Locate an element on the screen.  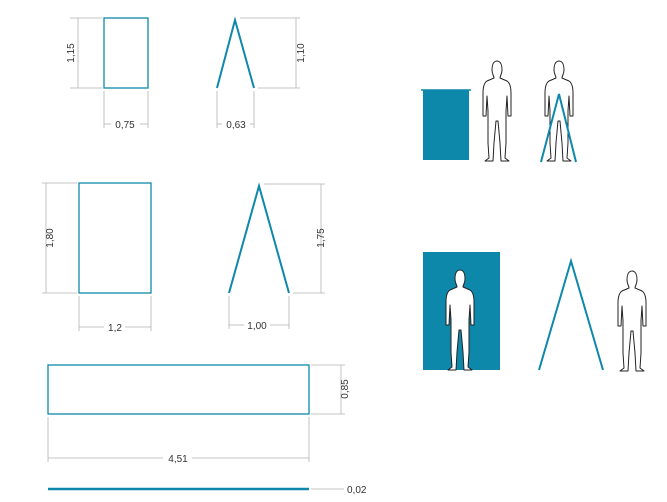
counter-illustration is located at coordinates (446, 125).